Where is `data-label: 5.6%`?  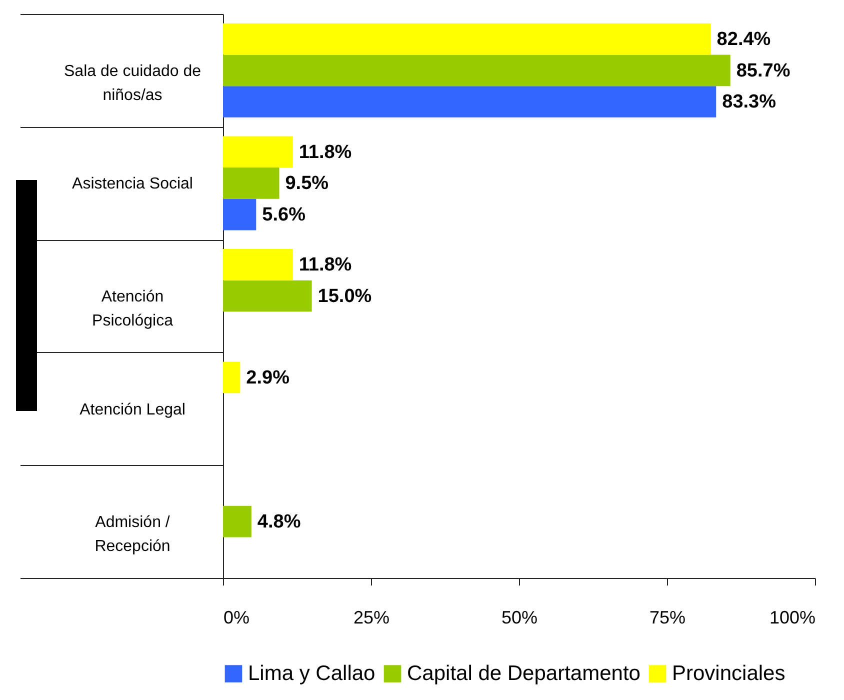 data-label: 5.6% is located at coordinates (284, 215).